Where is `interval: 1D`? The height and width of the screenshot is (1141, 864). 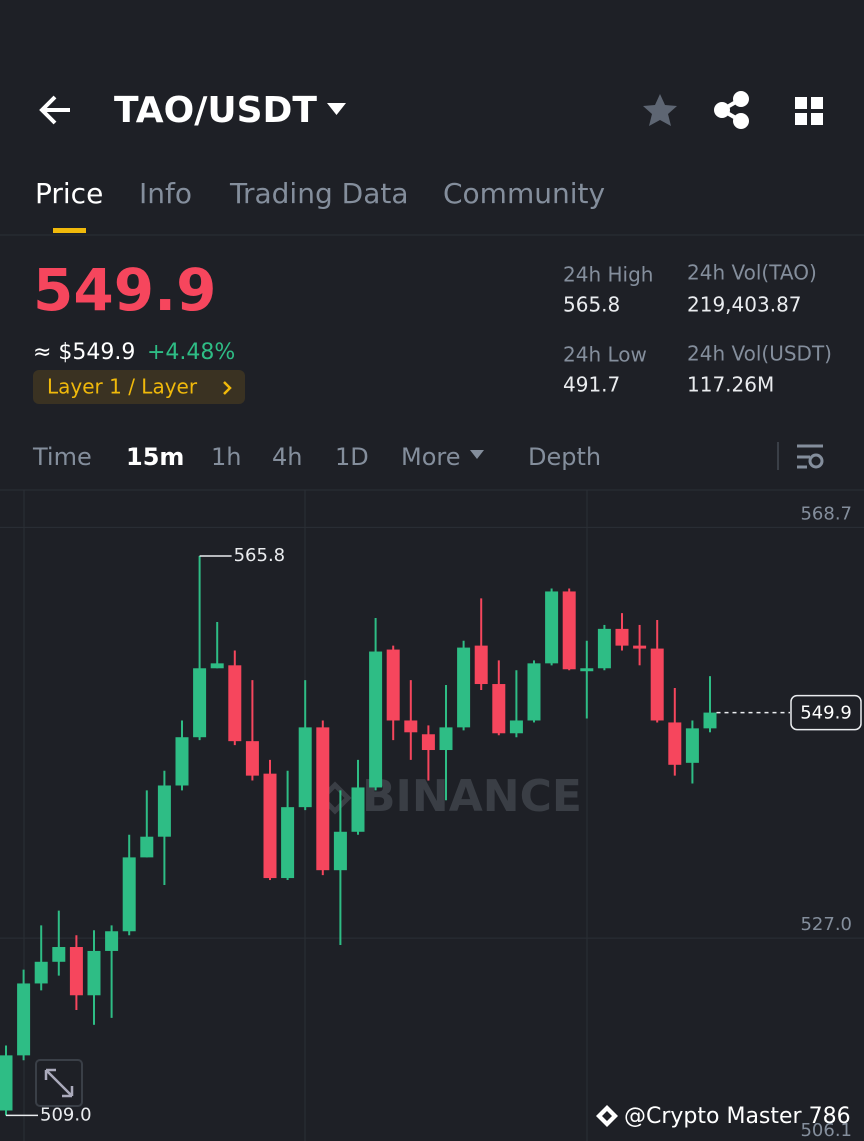 interval: 1D is located at coordinates (352, 457).